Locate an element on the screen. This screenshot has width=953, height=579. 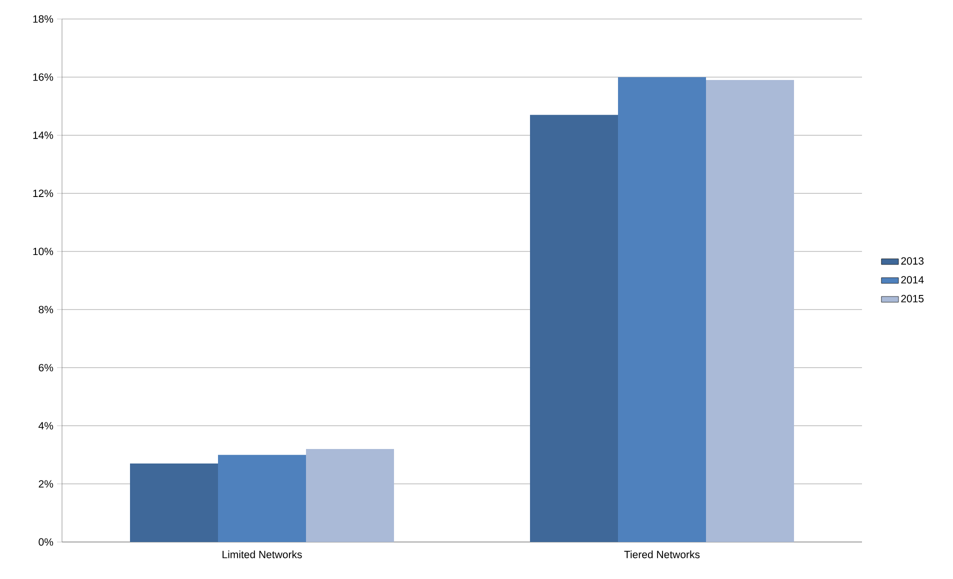
y-tick-label: 10% is located at coordinates (43, 252).